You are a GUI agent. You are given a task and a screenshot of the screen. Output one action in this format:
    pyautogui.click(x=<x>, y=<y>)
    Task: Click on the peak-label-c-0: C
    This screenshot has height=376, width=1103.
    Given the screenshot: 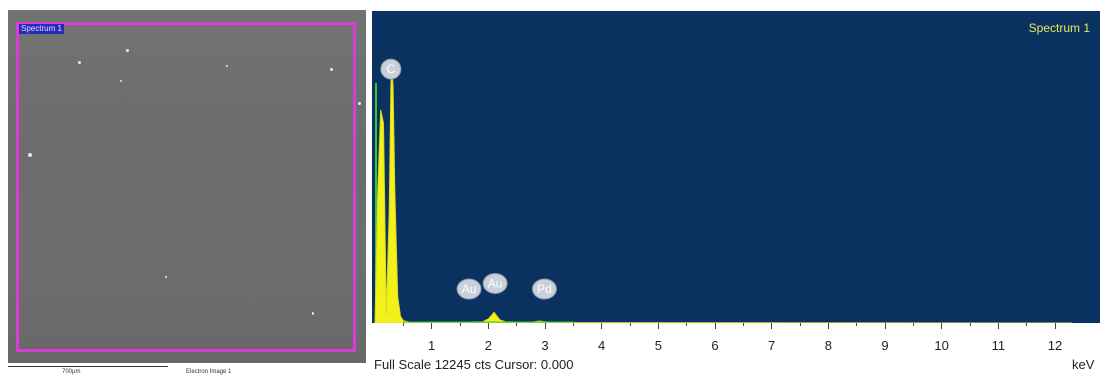 What is the action you would take?
    pyautogui.click(x=391, y=69)
    